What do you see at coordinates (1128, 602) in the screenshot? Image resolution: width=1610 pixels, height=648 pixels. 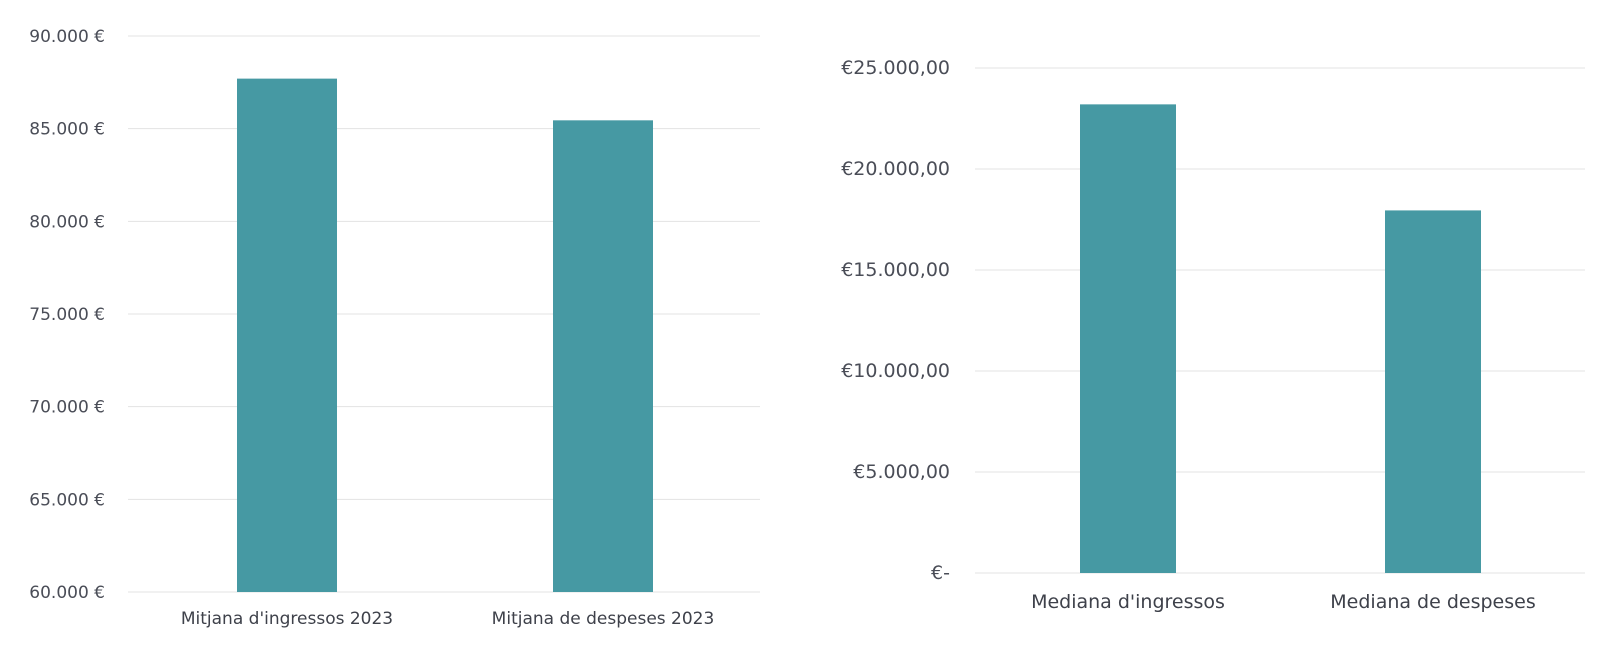 I see `median-category-label: Mediana d'ingressos` at bounding box center [1128, 602].